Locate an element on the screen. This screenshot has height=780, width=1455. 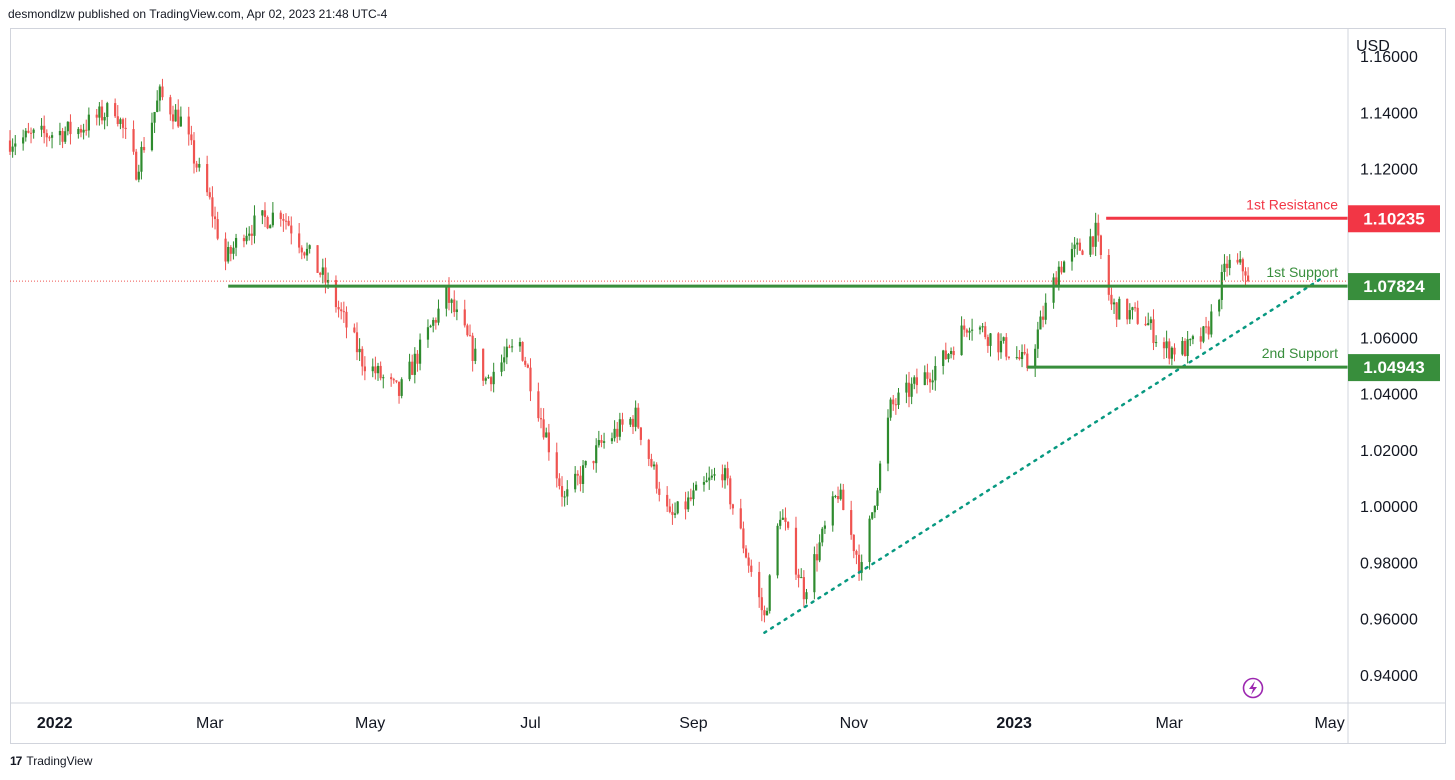
y-tick-label: 1.00000 is located at coordinates (1389, 507).